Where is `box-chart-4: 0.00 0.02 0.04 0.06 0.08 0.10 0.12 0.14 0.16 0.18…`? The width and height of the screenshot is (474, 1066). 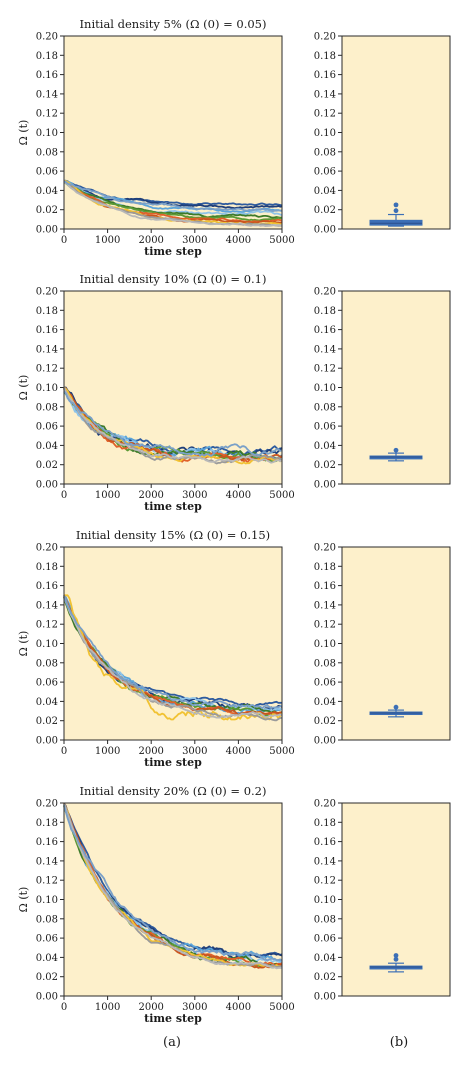 box-chart-4: 0.00 0.02 0.04 0.06 0.08 0.10 0.12 0.14 0.16 0.18… is located at coordinates (382, 901).